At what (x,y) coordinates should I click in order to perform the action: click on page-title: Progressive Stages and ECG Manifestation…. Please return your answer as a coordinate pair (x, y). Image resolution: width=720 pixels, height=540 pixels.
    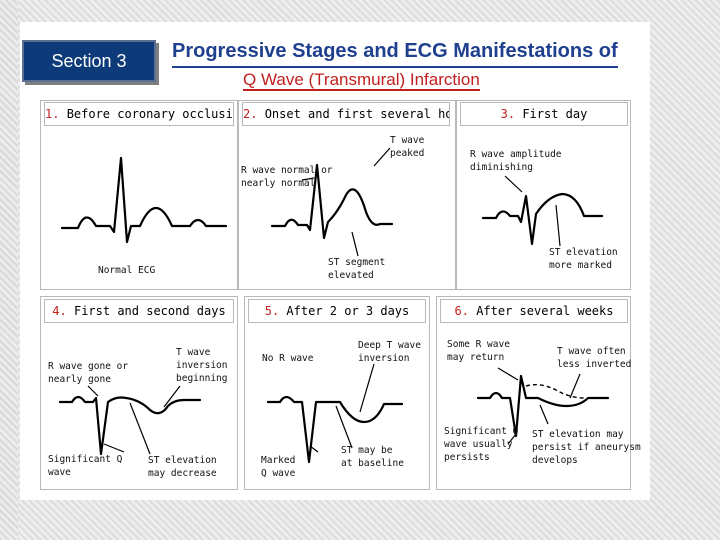
    Looking at the image, I should click on (395, 51).